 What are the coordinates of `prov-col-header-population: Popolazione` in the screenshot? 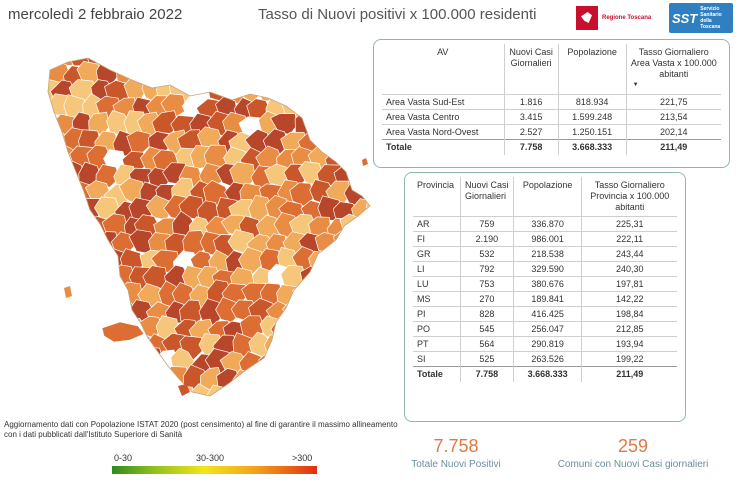 It's located at (547, 197).